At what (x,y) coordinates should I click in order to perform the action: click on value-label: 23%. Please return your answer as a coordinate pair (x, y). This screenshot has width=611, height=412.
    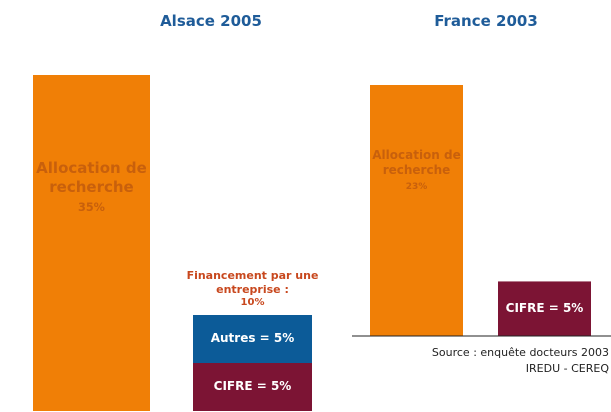
    Looking at the image, I should click on (416, 186).